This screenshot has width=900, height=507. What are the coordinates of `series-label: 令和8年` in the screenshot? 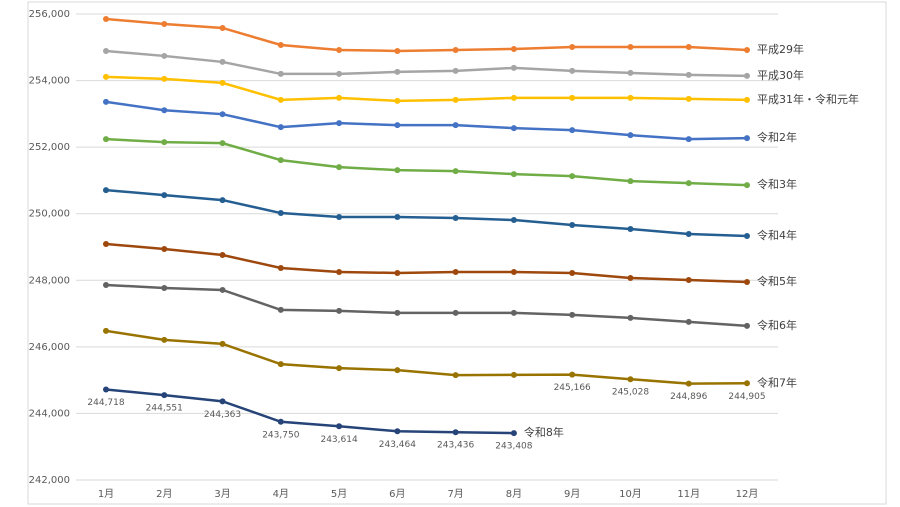 It's located at (544, 432).